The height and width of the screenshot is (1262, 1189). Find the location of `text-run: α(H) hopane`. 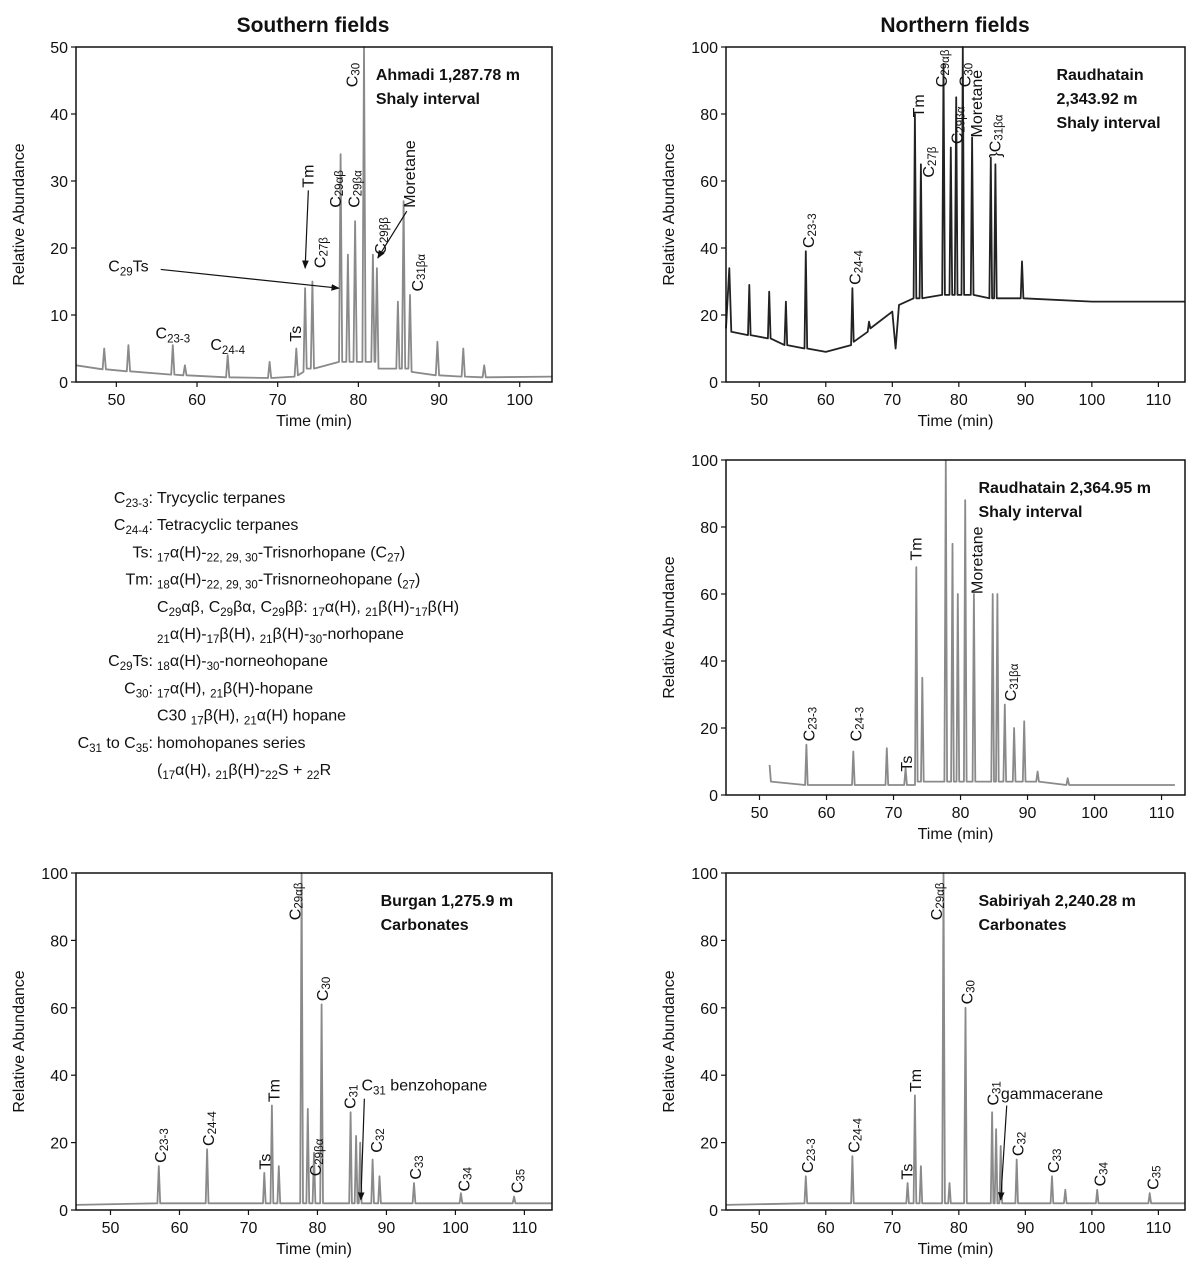

text-run: α(H) hopane is located at coordinates (301, 716).